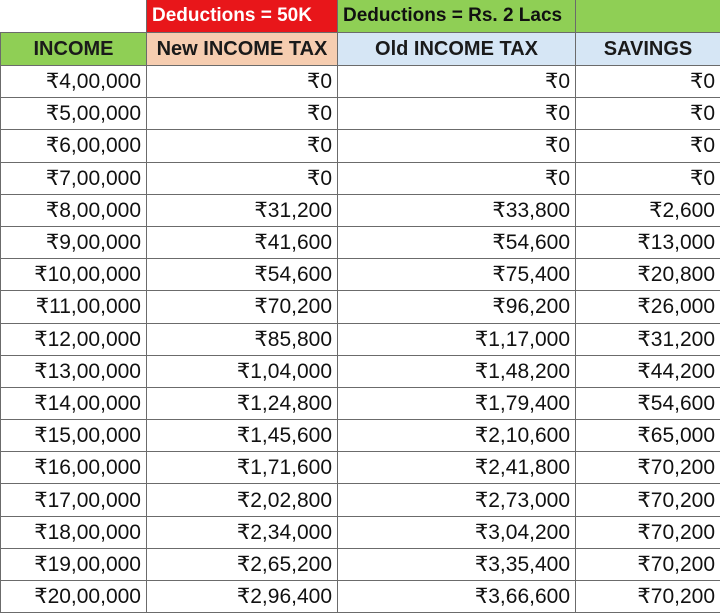  What do you see at coordinates (647, 210) in the screenshot?
I see `savings-cell: ₹2,600` at bounding box center [647, 210].